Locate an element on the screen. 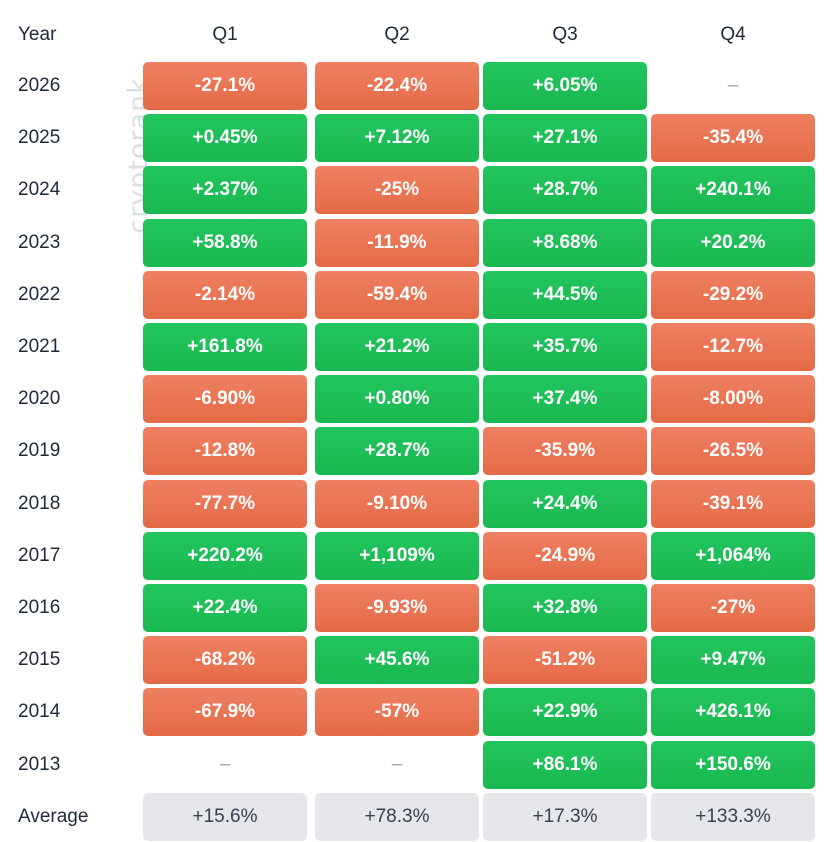 The image size is (826, 842). heatmap-cell: +8.68% is located at coordinates (565, 243).